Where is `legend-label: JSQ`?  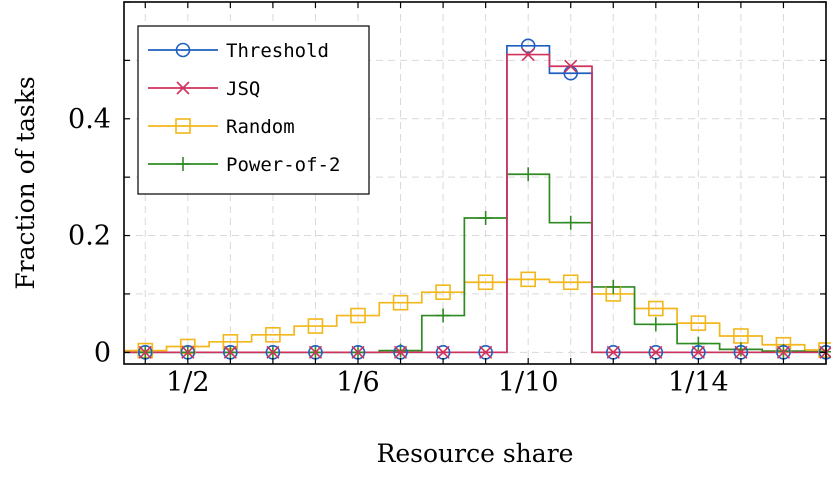
legend-label: JSQ is located at coordinates (243, 89).